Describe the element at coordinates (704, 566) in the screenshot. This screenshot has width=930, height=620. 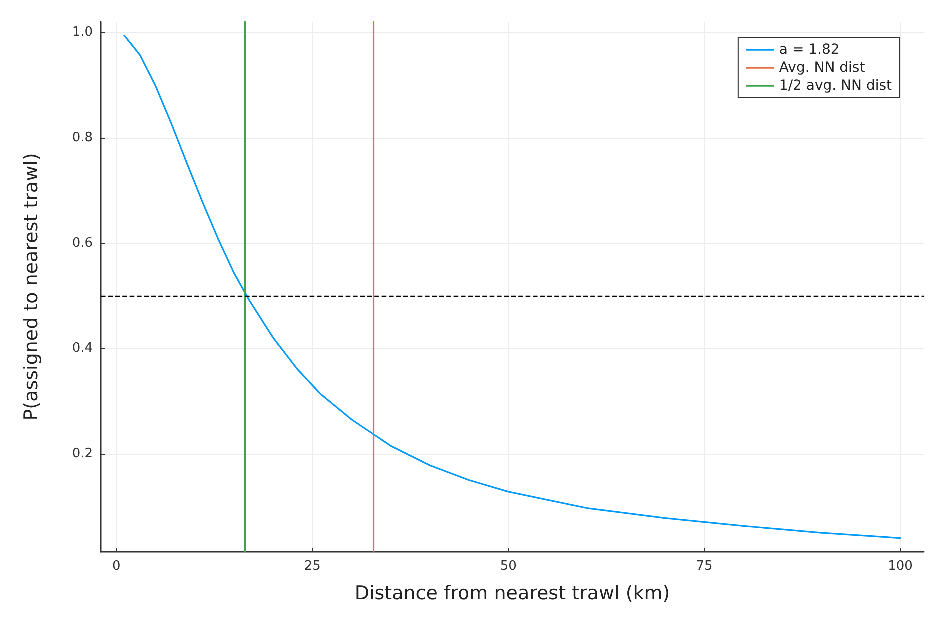
I see `x-tick-label: 75` at that location.